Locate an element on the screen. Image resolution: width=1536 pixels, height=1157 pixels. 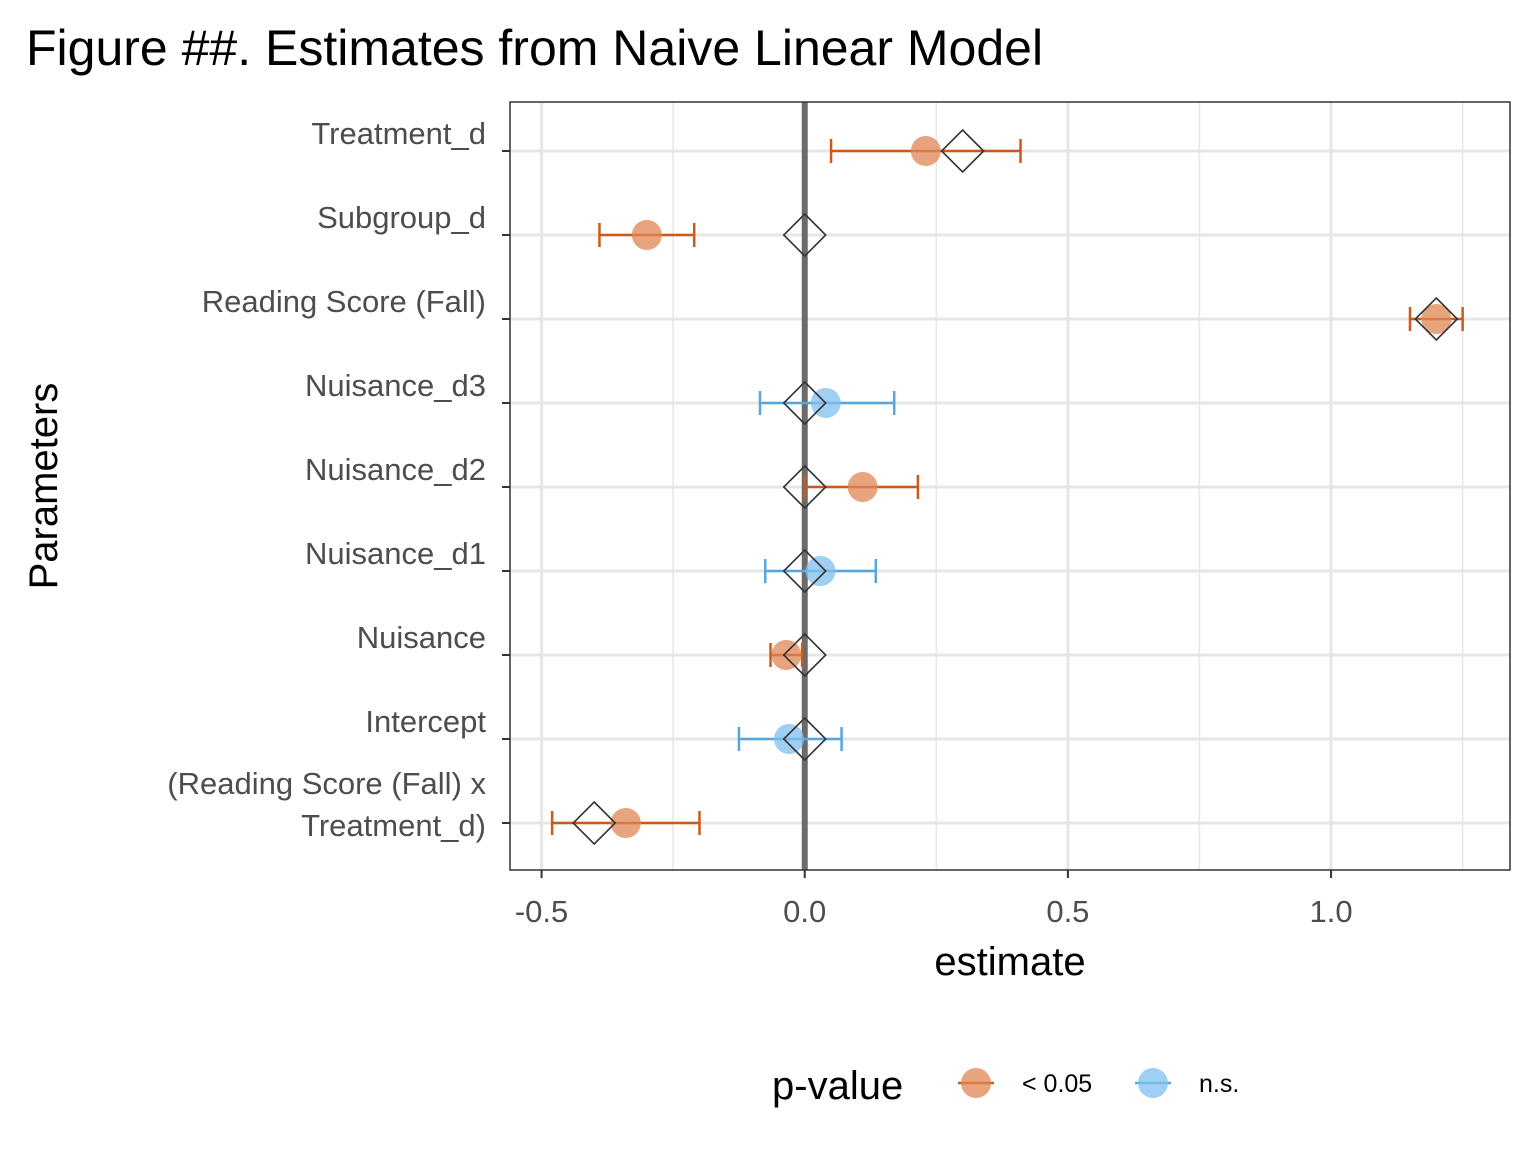
y-tick-label: Nuisance is located at coordinates (421, 637).